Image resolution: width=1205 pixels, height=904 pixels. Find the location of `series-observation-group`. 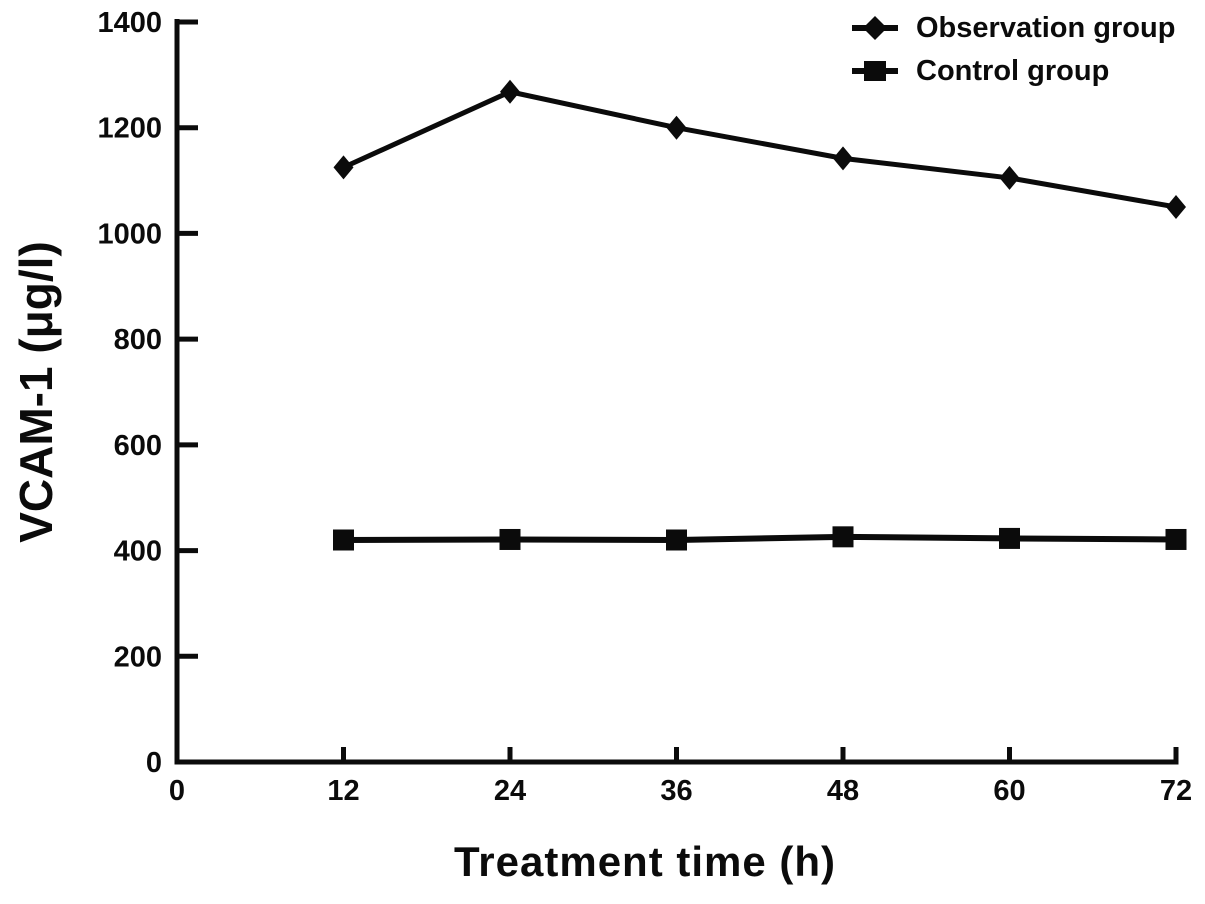

series-observation-group is located at coordinates (759, 149).